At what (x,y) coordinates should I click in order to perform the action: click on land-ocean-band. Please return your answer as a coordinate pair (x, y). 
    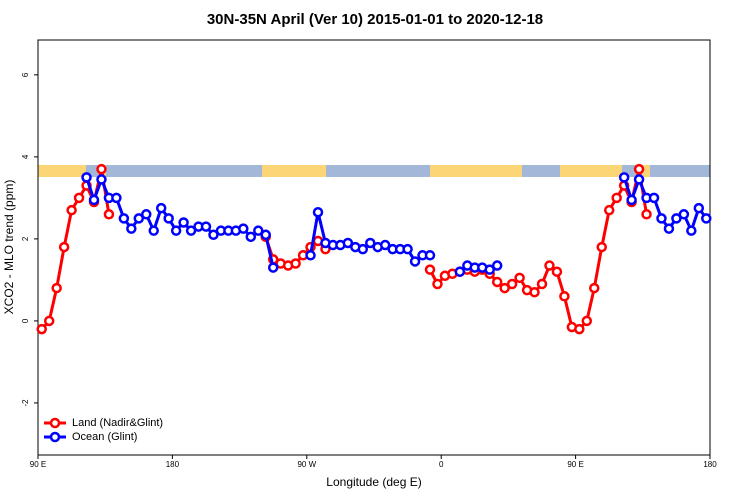
    Looking at the image, I should click on (374, 171).